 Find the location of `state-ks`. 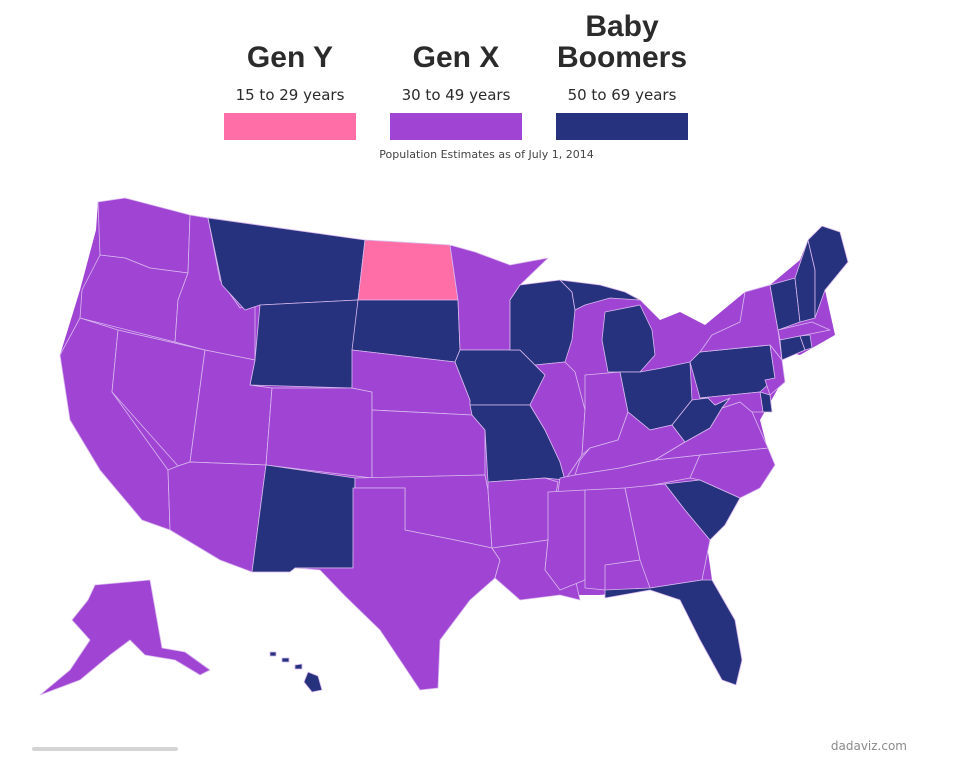

state-ks is located at coordinates (428, 444).